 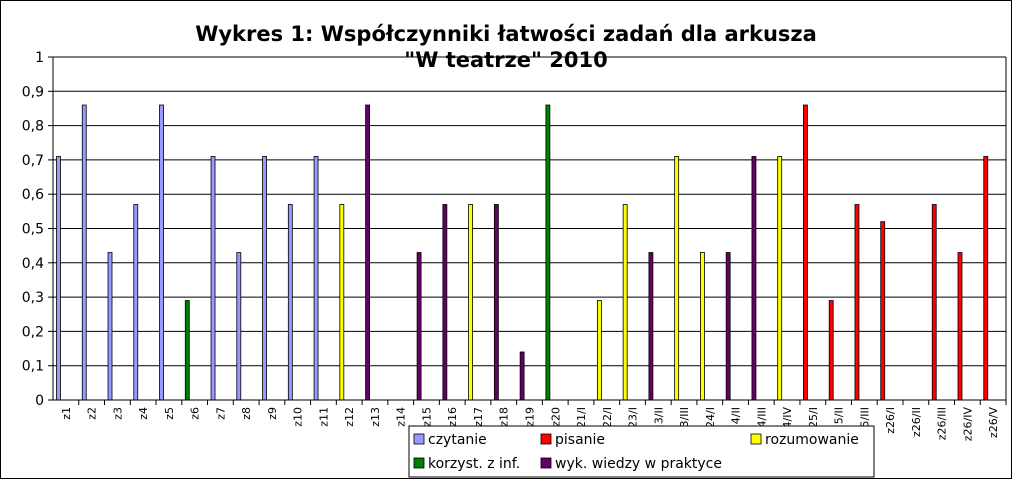 I want to click on legend-label: wyk. wiedzy w praktyce, so click(x=638, y=464).